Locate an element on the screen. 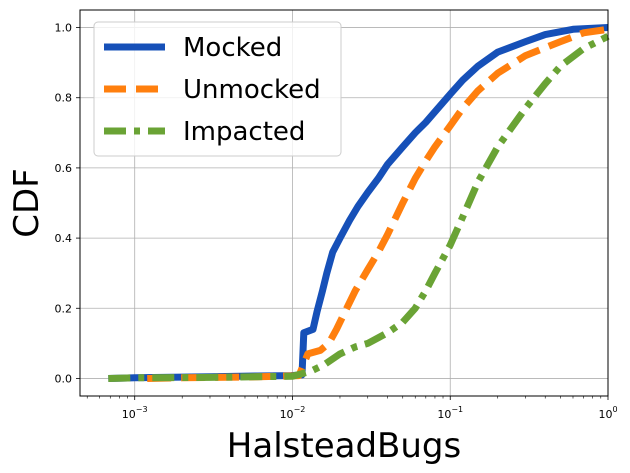 The height and width of the screenshot is (473, 630). x-tick-label: 10⁻¹ is located at coordinates (450, 413).